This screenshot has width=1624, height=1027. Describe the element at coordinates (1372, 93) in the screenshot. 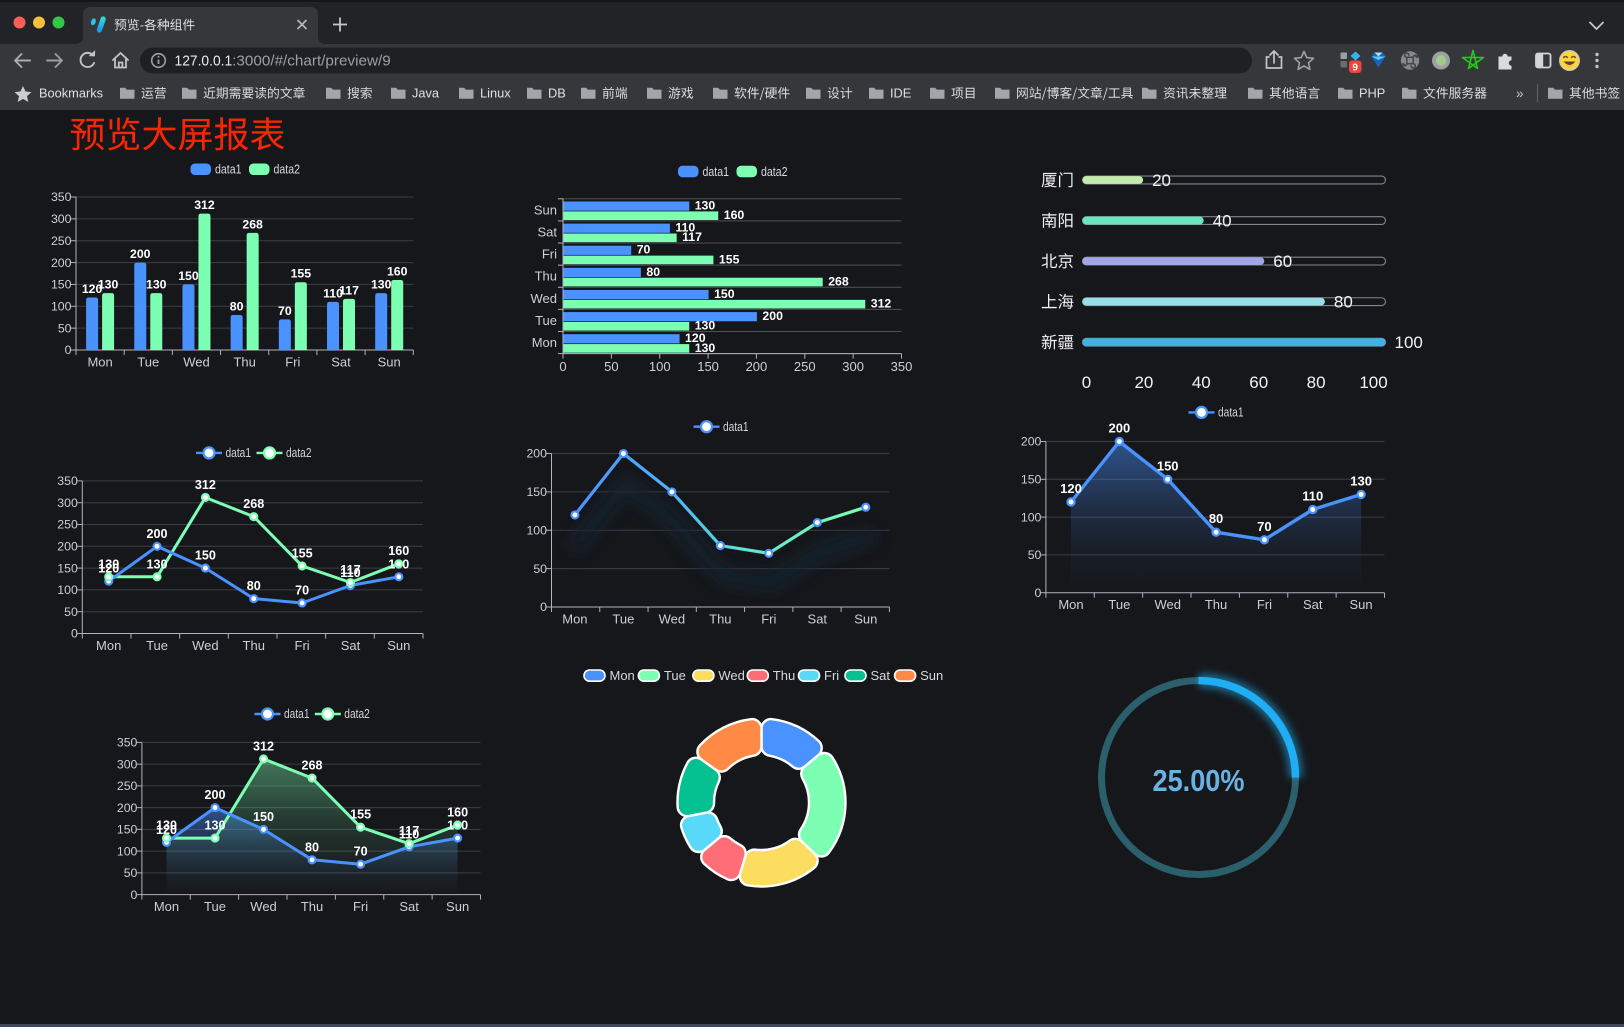

I see `svg-text: PHP` at that location.